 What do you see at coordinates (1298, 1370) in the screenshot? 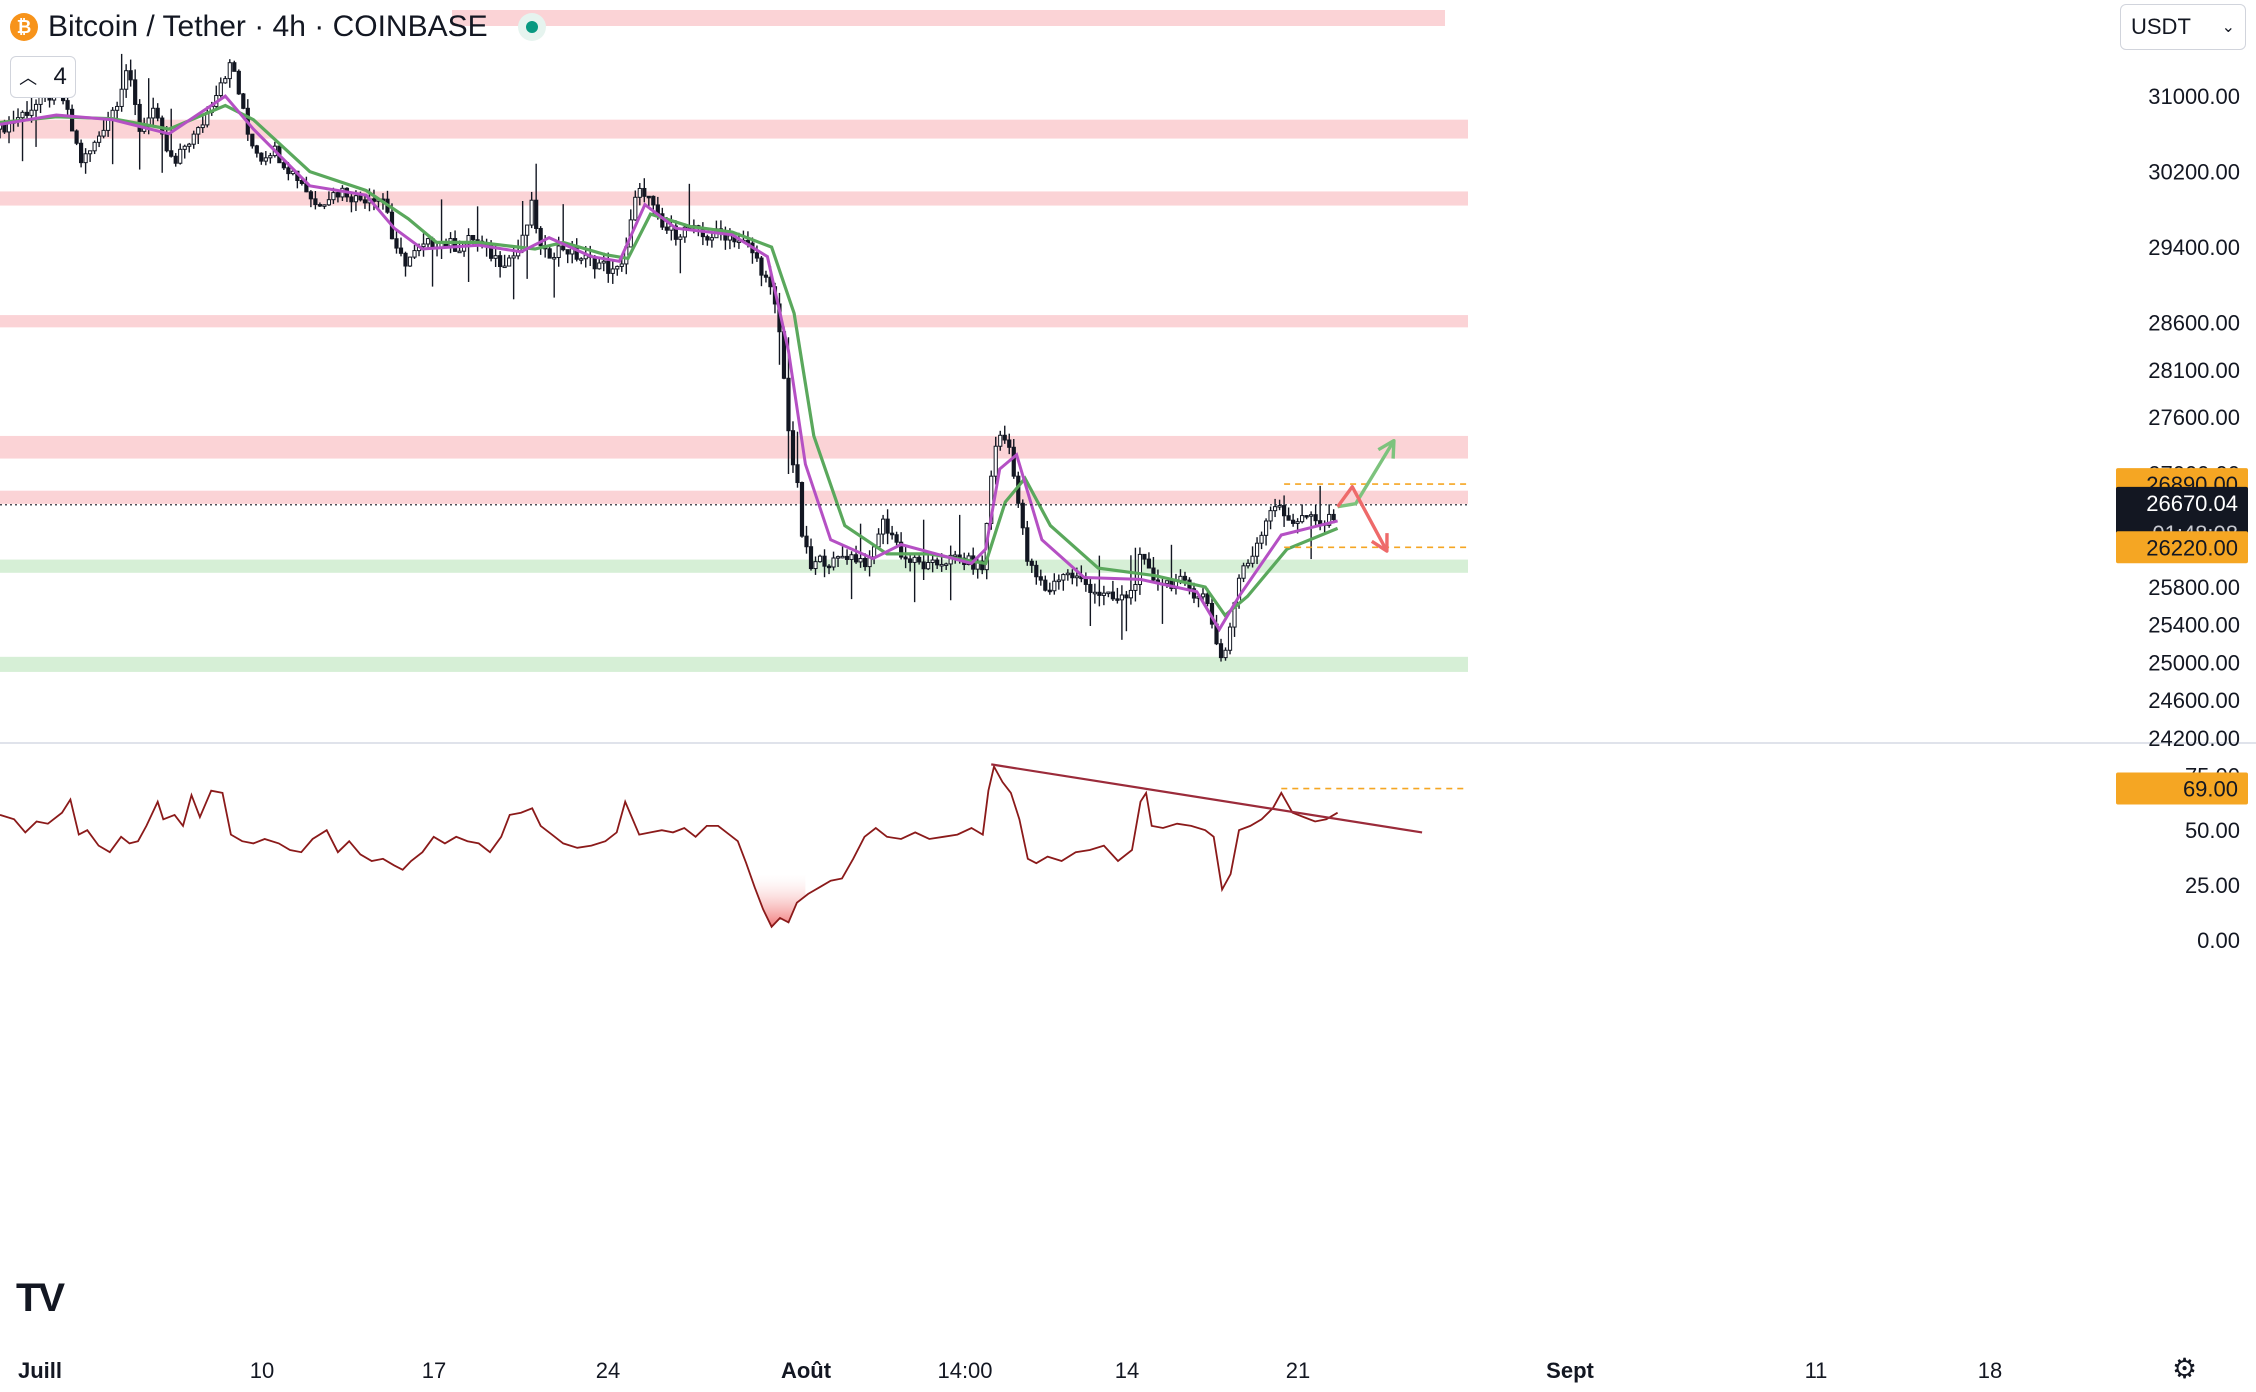
I see `time-tick-label: 21` at bounding box center [1298, 1370].